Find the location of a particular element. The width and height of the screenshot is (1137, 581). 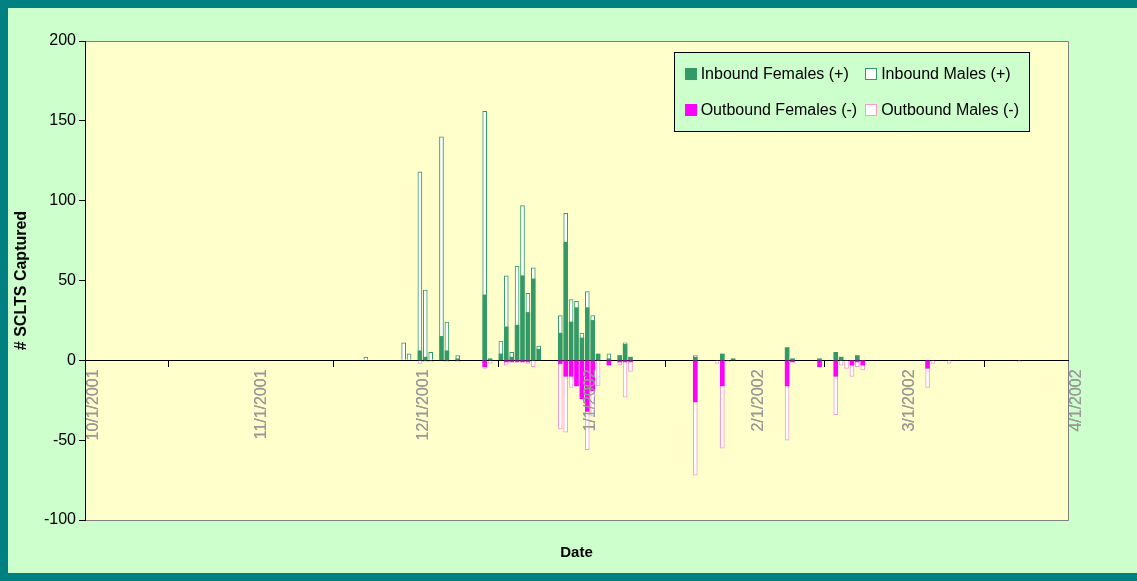

x-tick-label: 12/1/2001 is located at coordinates (422, 405).